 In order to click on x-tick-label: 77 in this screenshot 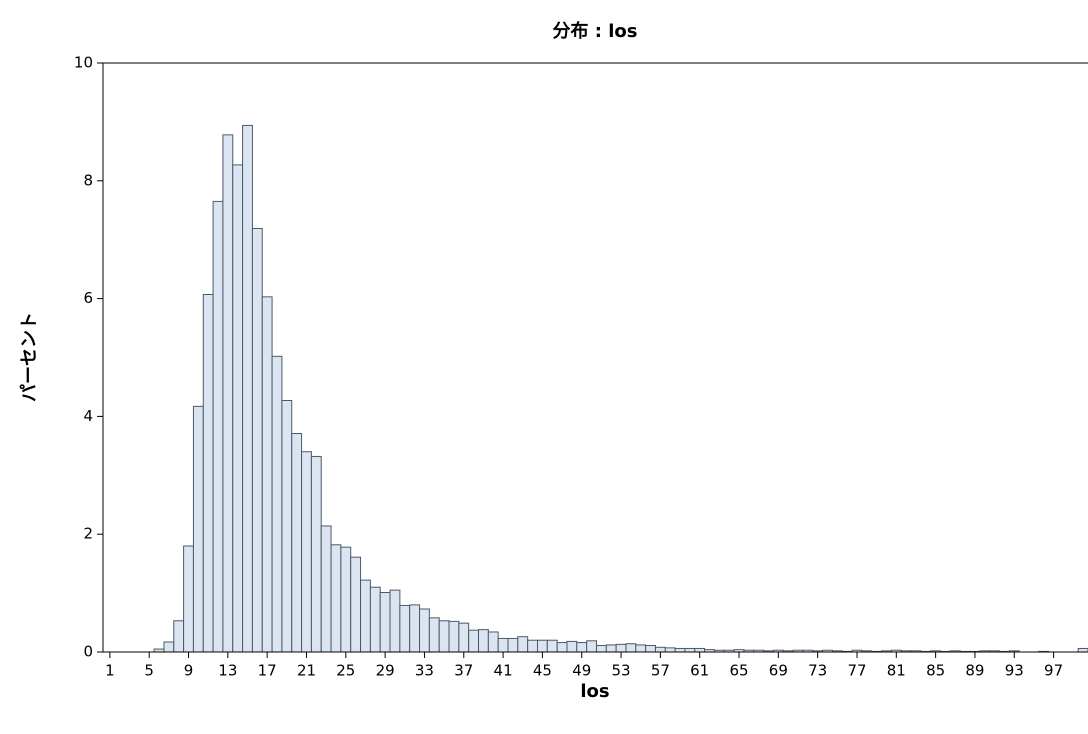, I will do `click(856, 671)`.